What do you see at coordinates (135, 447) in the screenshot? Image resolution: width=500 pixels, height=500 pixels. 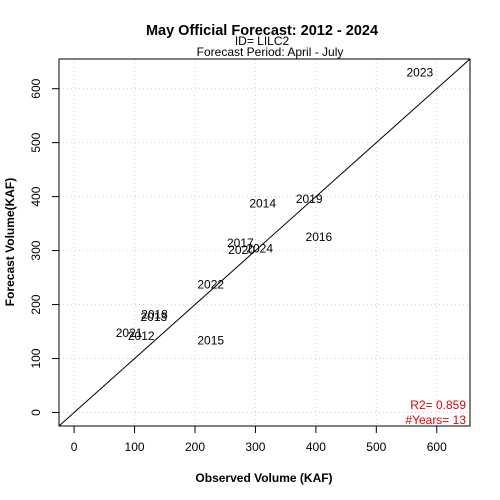 I see `x-tick-label: 100` at bounding box center [135, 447].